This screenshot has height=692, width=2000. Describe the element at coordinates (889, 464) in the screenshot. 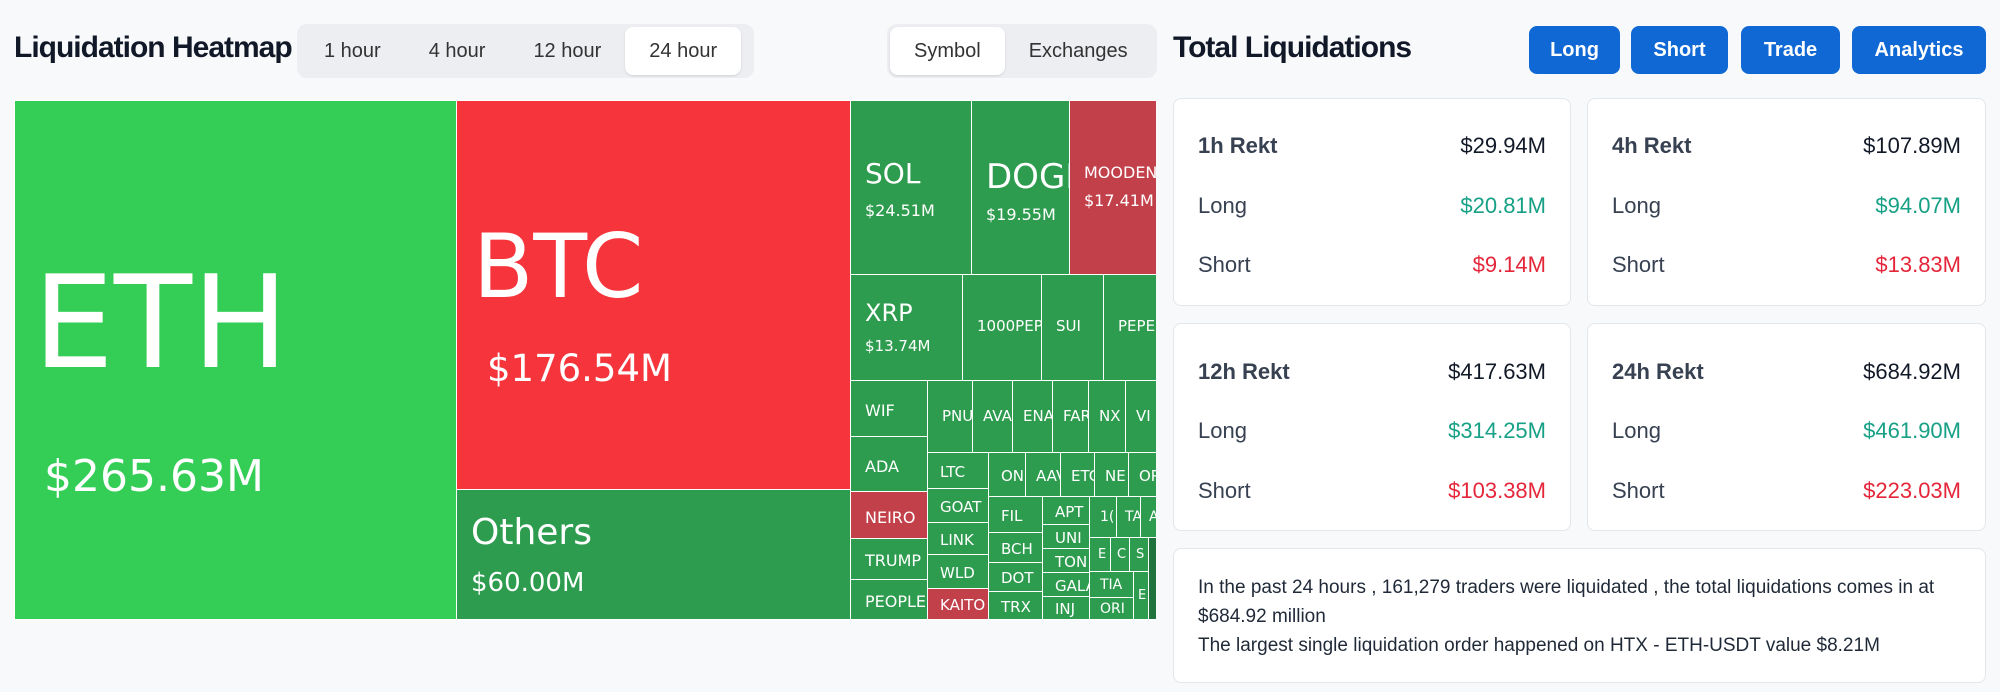

I see `heatmap-tile-ada: ADA` at that location.